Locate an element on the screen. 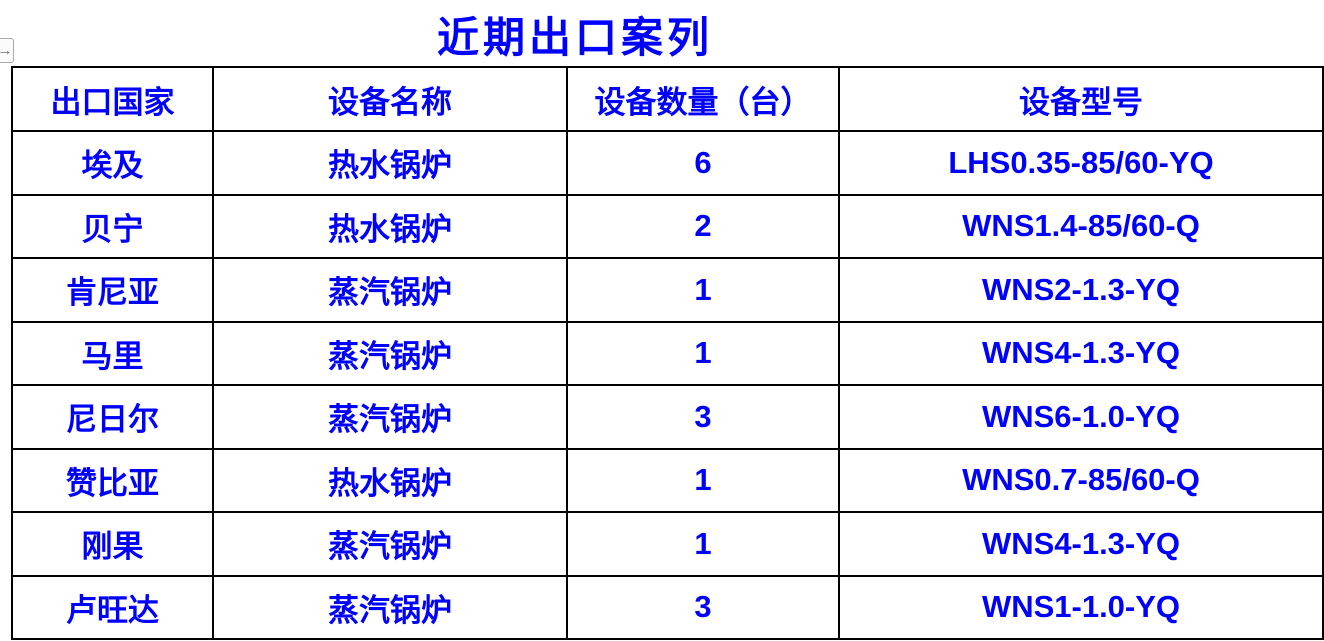  table-cell: 埃及 is located at coordinates (112, 163).